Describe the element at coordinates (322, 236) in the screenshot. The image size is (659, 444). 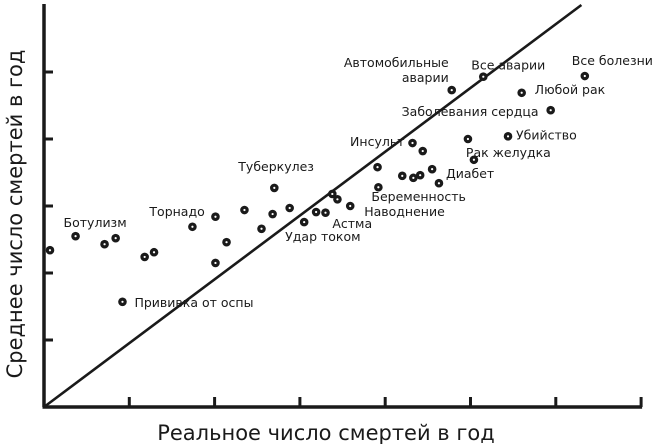
I see `point-label: Удар током` at that location.